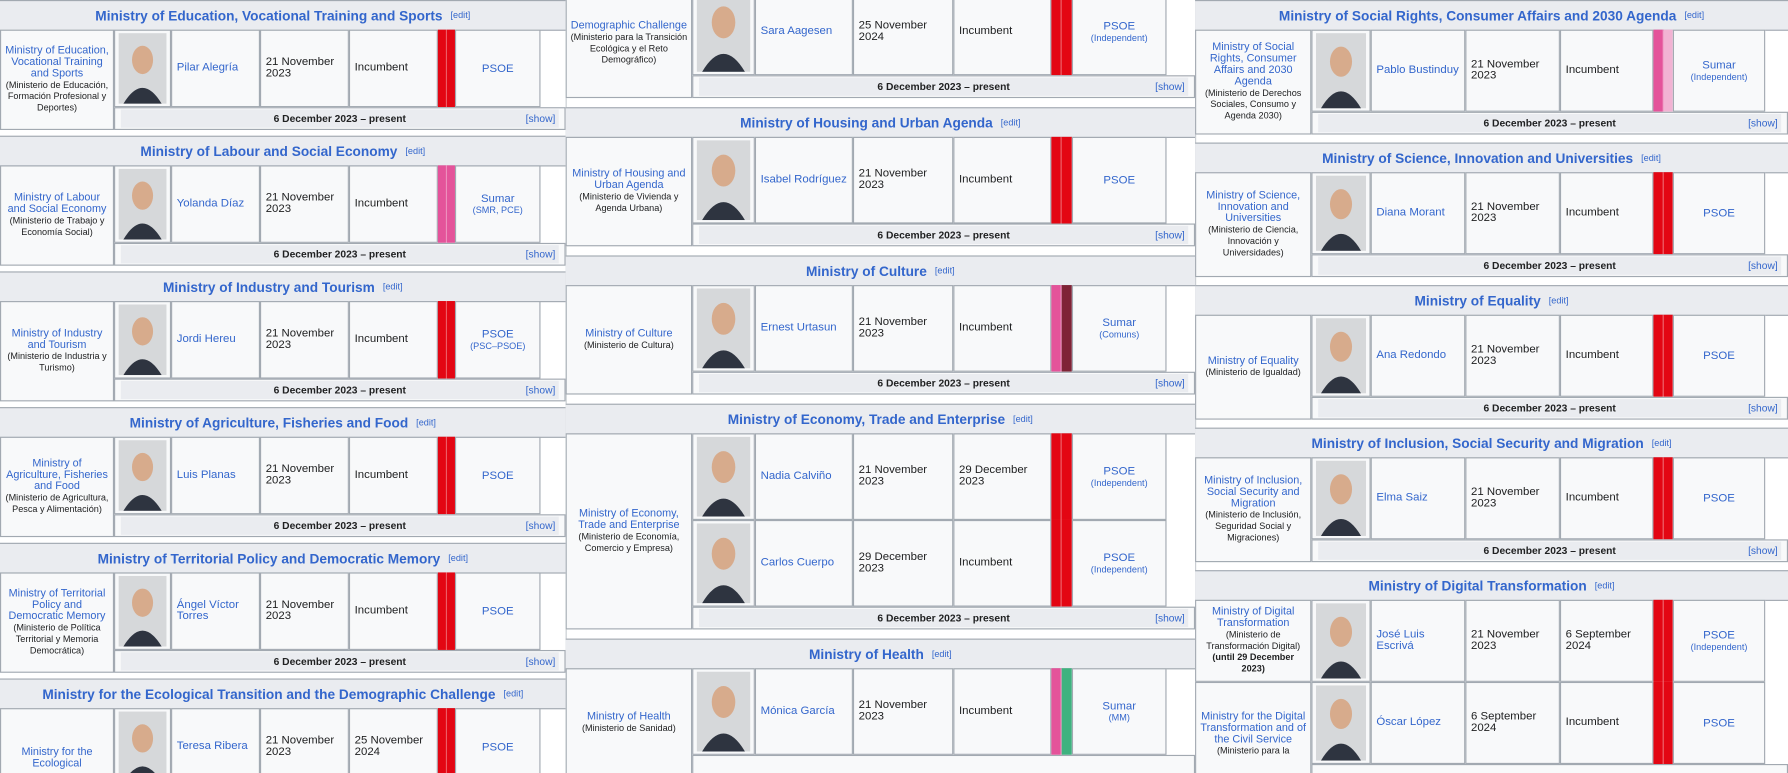 This screenshot has width=1788, height=773. What do you see at coordinates (1417, 70) in the screenshot?
I see `minister-name: Pablo Bustinduy` at bounding box center [1417, 70].